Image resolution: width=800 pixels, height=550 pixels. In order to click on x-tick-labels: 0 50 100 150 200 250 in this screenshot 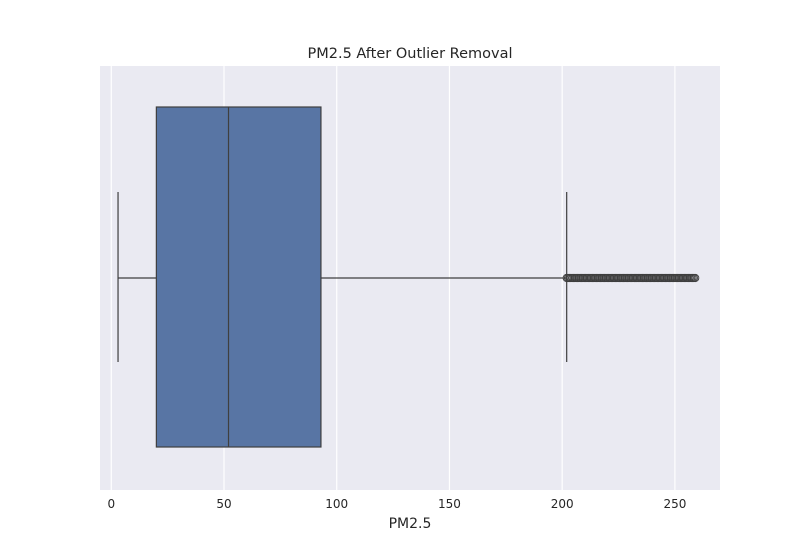, I will do `click(396, 504)`.